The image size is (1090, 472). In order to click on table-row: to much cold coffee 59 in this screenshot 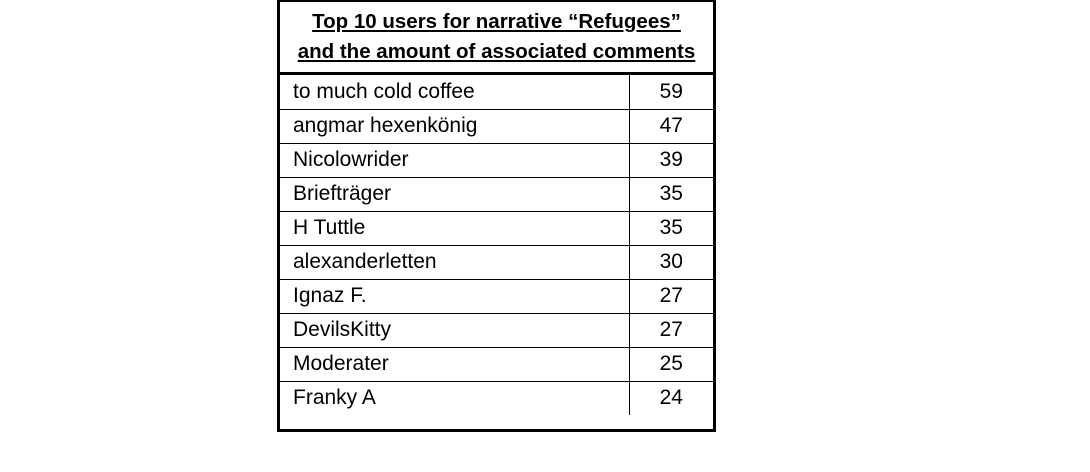, I will do `click(496, 92)`.